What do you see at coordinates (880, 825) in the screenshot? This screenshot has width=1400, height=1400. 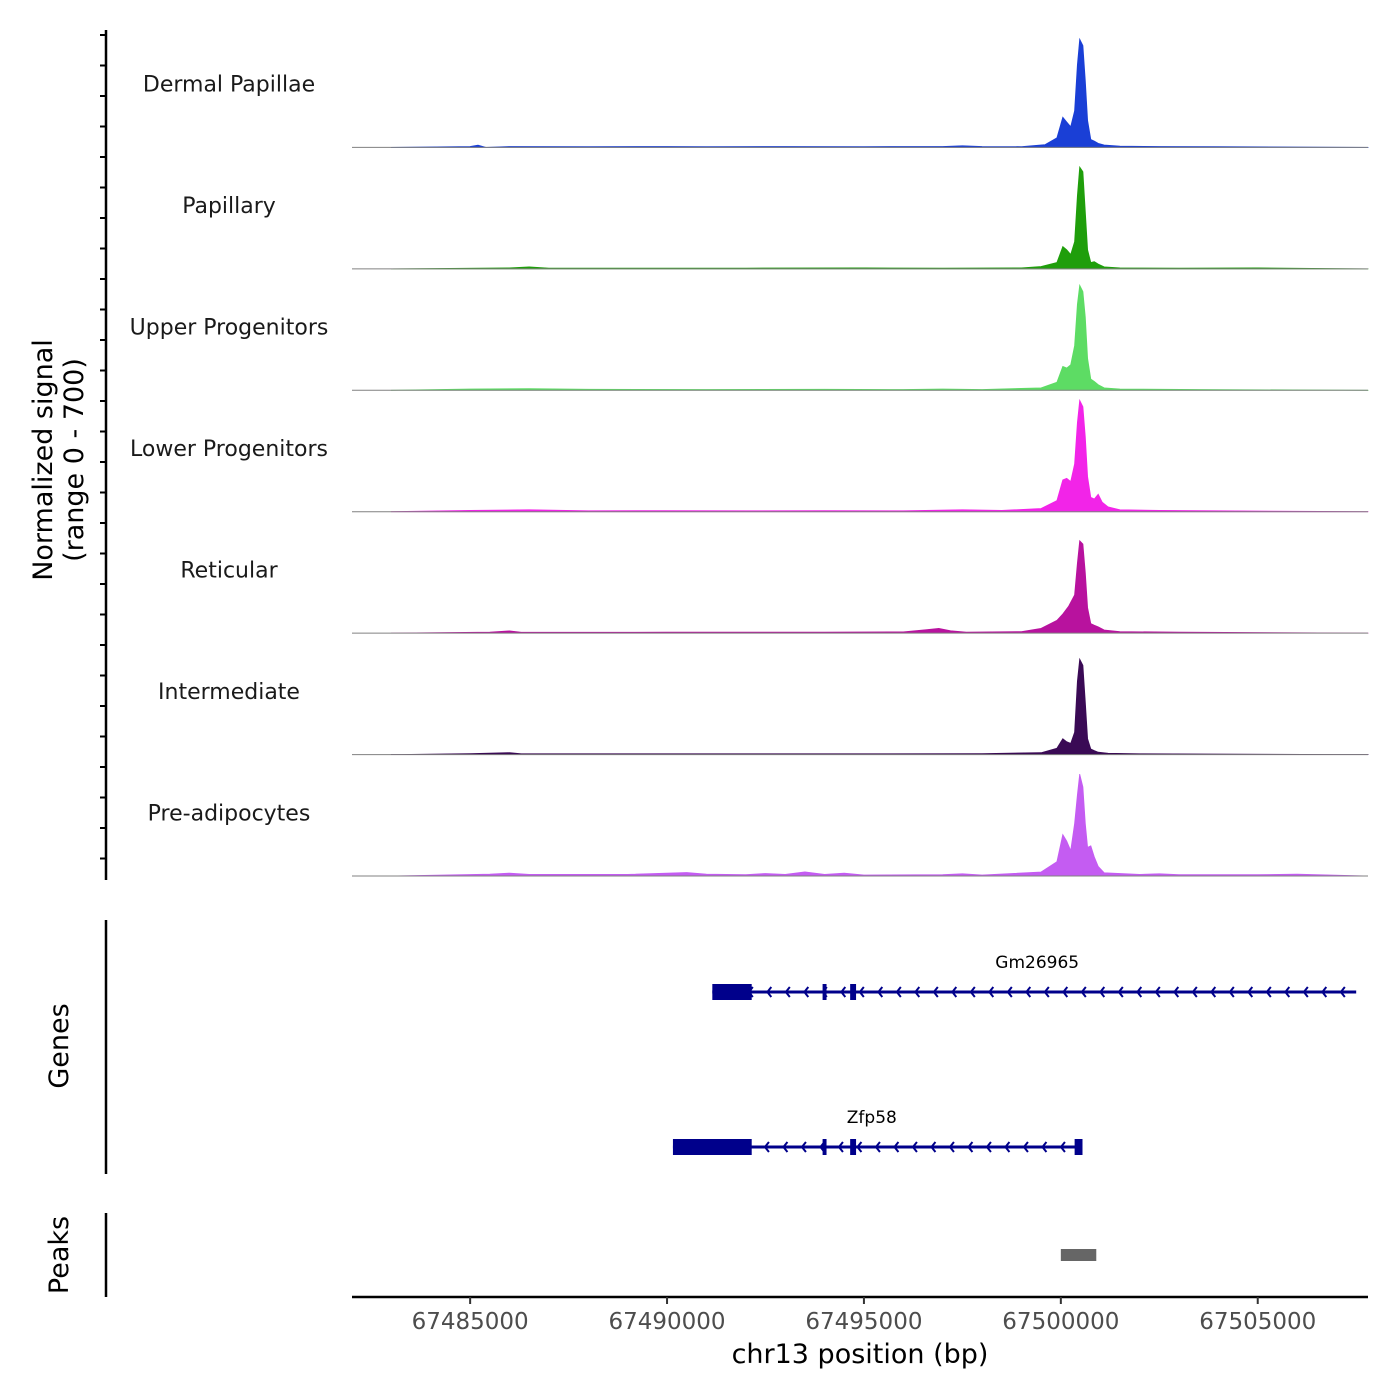 I see `signal-area-pre-adipocytes` at bounding box center [880, 825].